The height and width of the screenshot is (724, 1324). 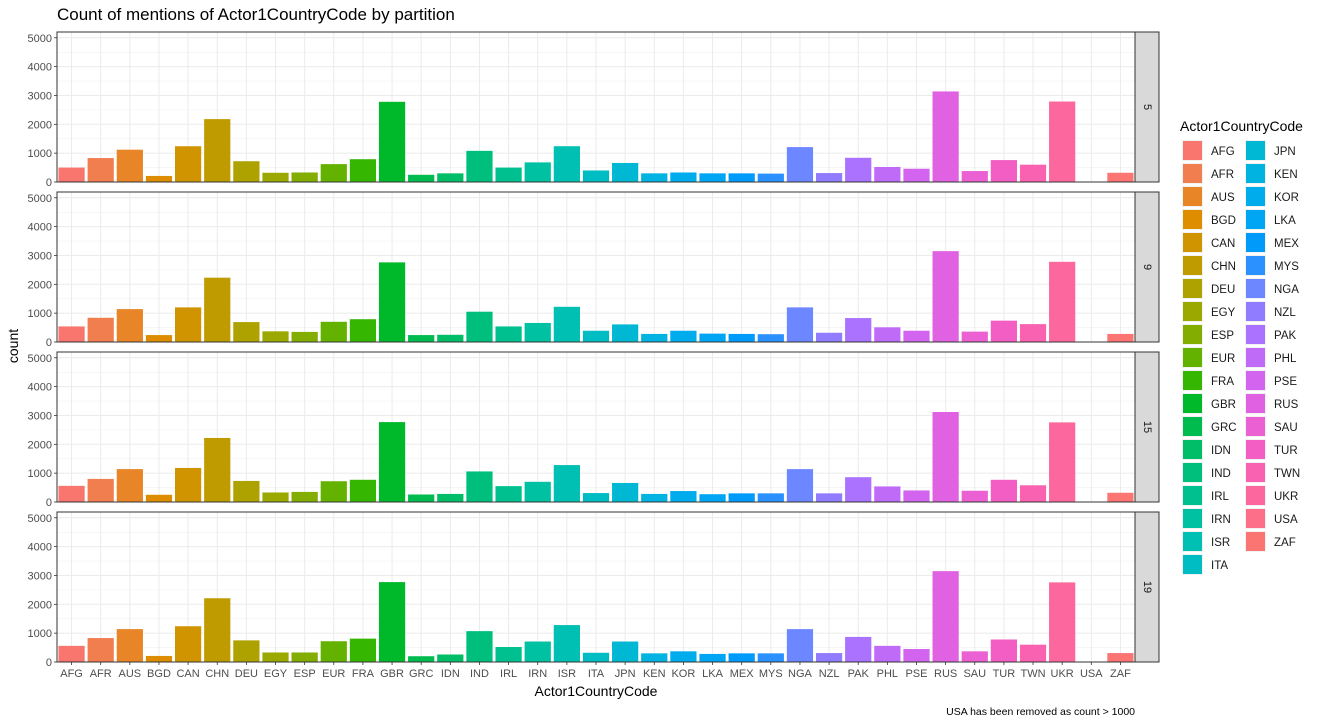 I want to click on bar-IRN, so click(x=537, y=491).